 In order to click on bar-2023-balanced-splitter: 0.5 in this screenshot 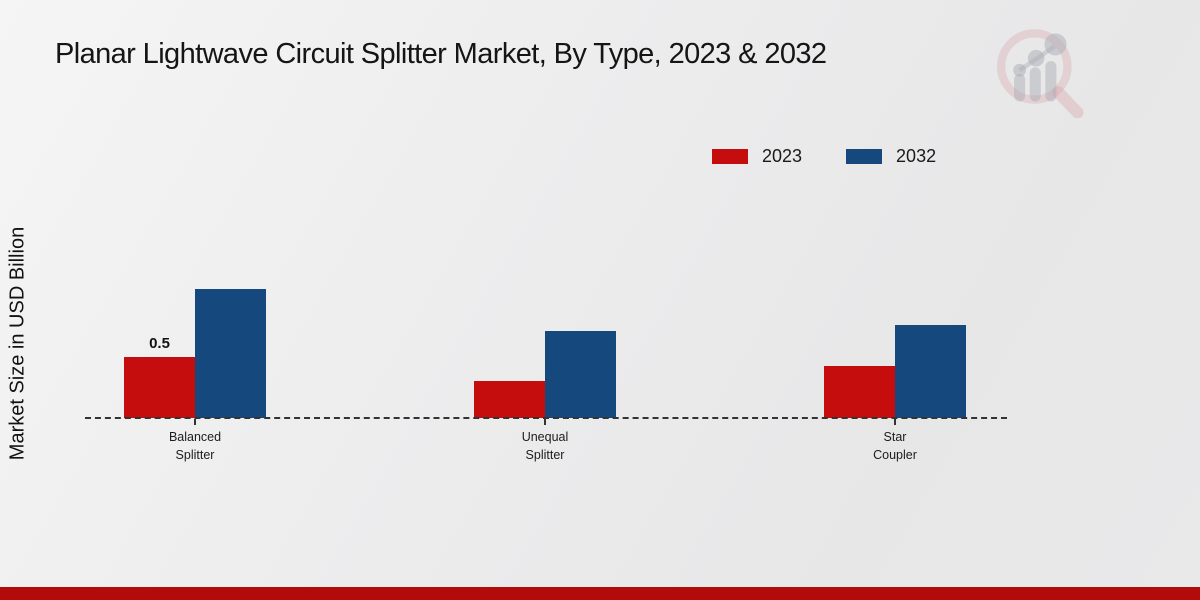, I will do `click(159, 376)`.